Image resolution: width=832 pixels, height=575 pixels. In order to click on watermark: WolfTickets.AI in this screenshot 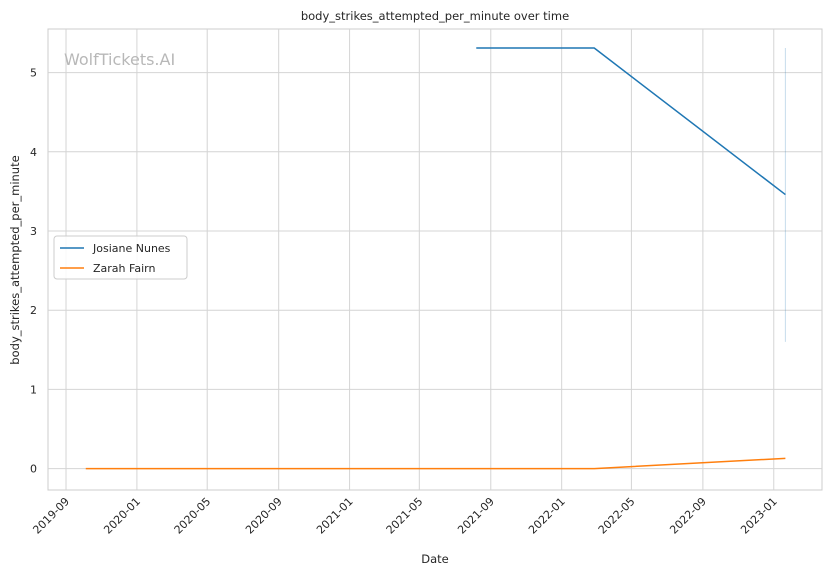, I will do `click(119, 59)`.